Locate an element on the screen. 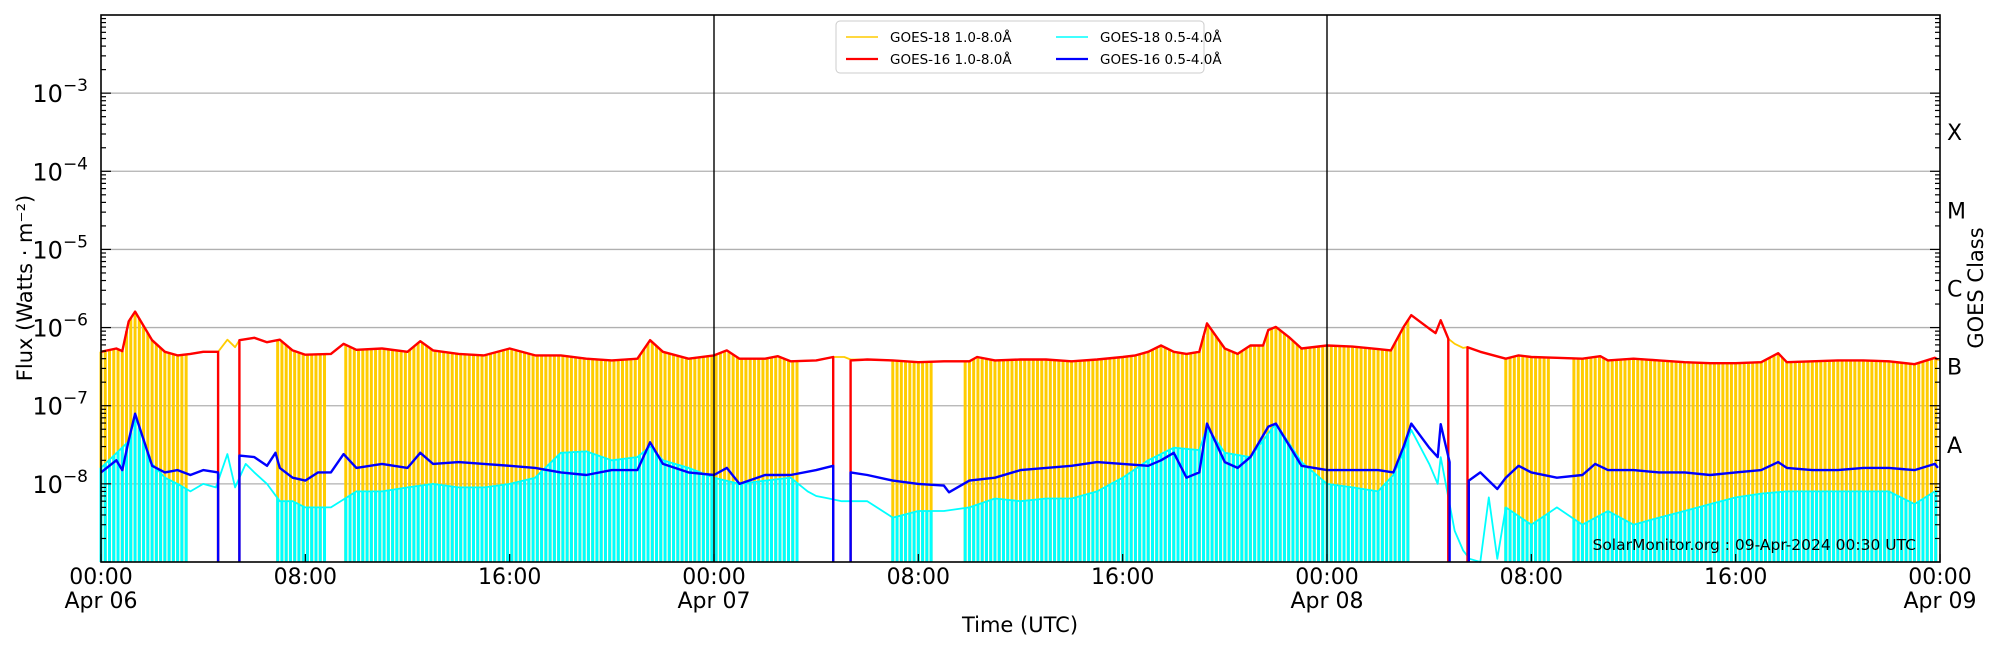 Image resolution: width=2000 pixels, height=654 pixels. y-tick-label: 10⁻⁶ is located at coordinates (60, 327).